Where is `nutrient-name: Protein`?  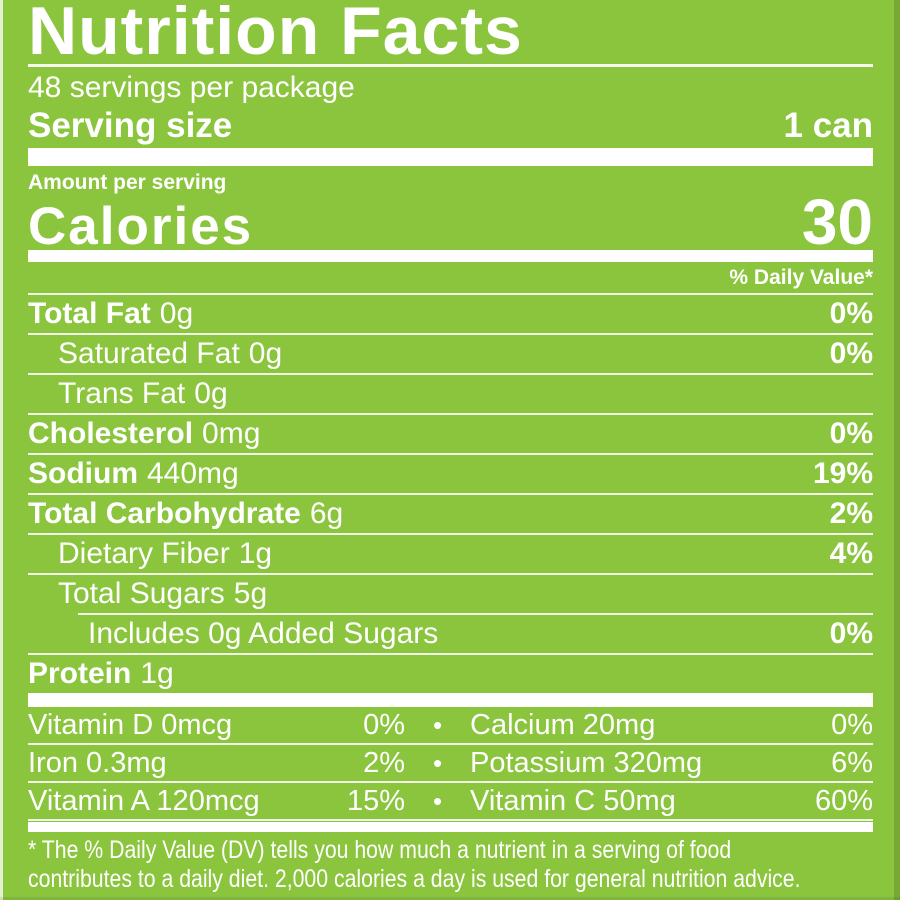
nutrient-name: Protein is located at coordinates (80, 673).